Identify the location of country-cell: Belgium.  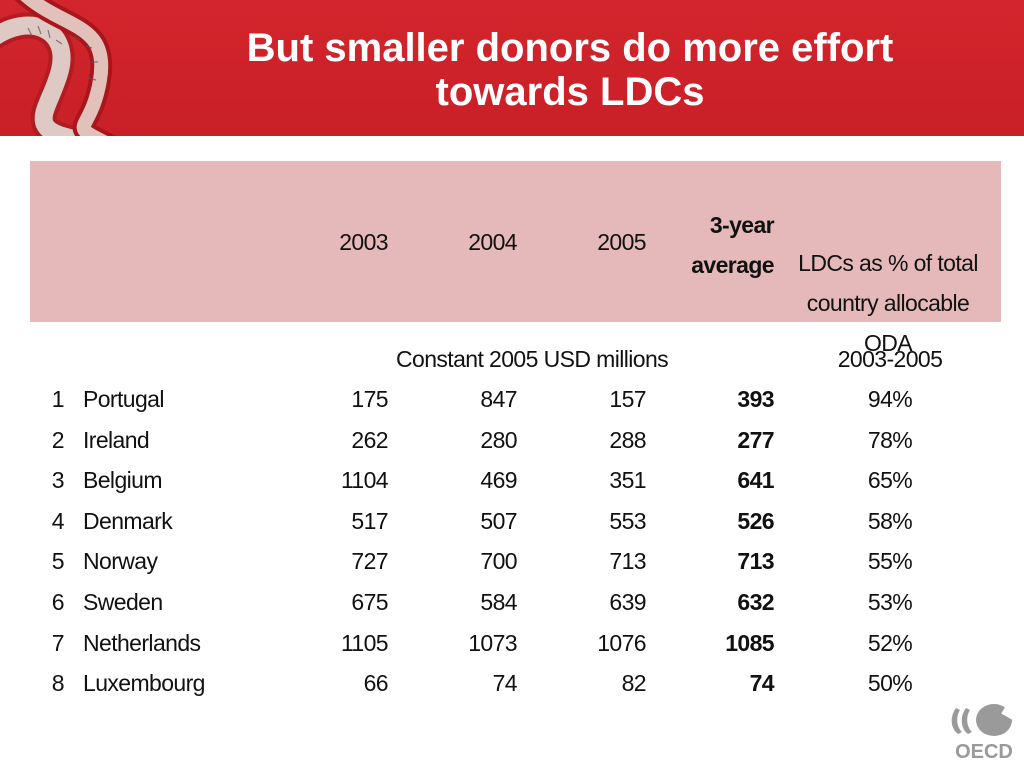
(123, 480).